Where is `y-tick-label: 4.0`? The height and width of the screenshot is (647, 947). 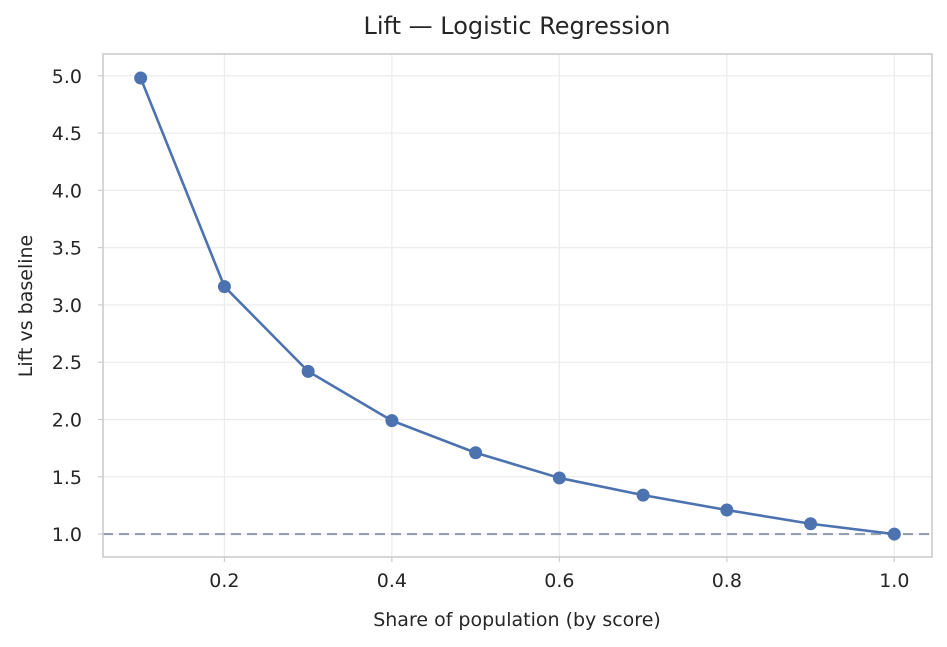 y-tick-label: 4.0 is located at coordinates (67, 191).